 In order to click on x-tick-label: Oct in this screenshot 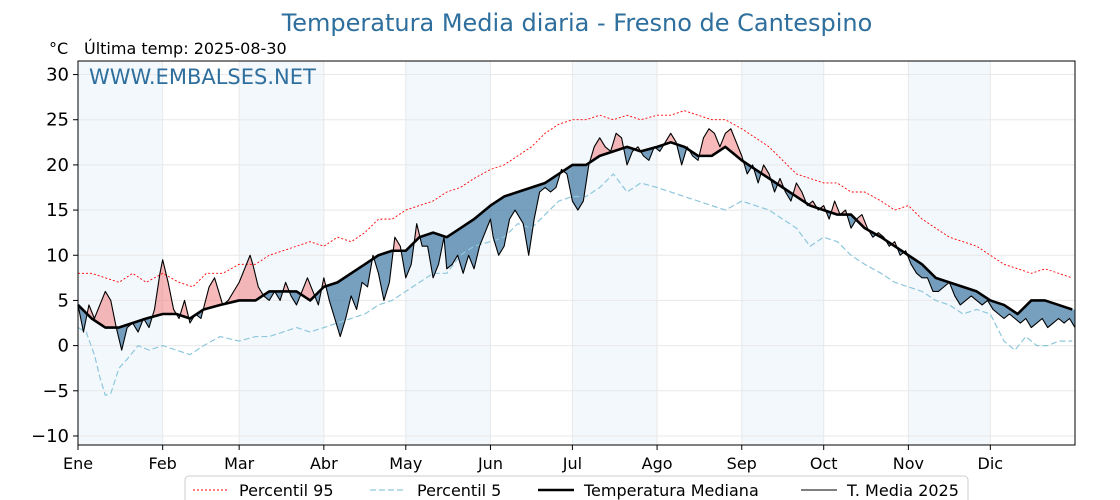, I will do `click(824, 463)`.